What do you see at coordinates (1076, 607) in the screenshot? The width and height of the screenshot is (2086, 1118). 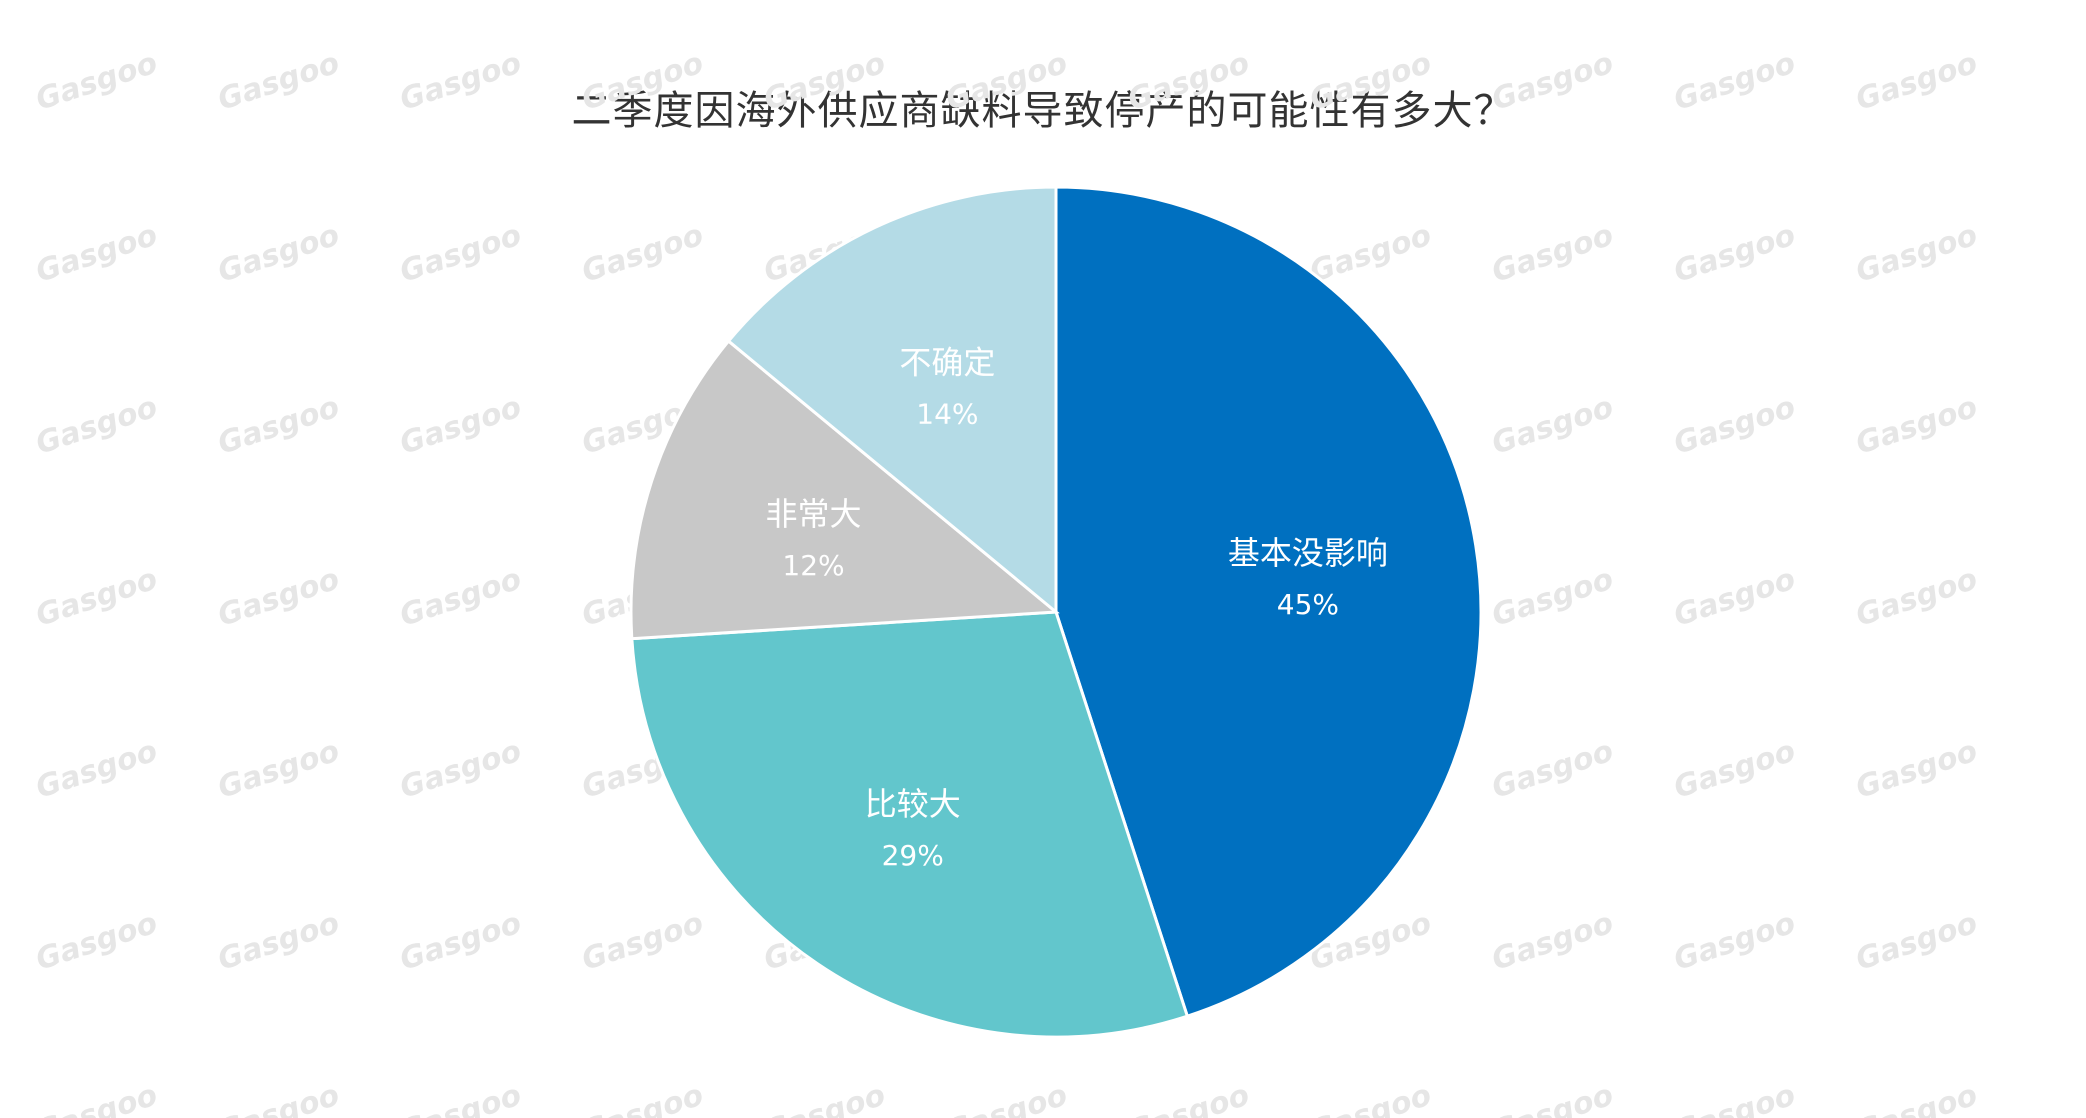 I see `pie-labels: 基本没影响 45% 比较大 29% 非常大 12% 不确定 14%` at bounding box center [1076, 607].